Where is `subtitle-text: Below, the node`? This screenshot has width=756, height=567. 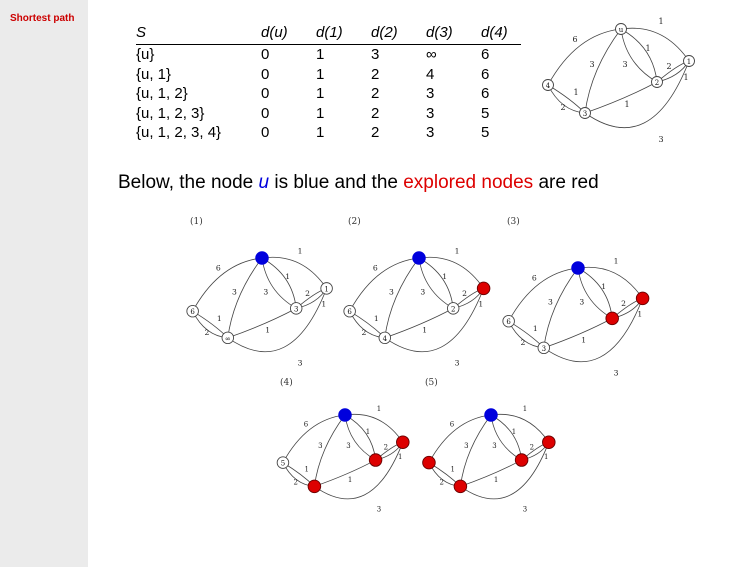
subtitle-text: Below, the node is located at coordinates (188, 182).